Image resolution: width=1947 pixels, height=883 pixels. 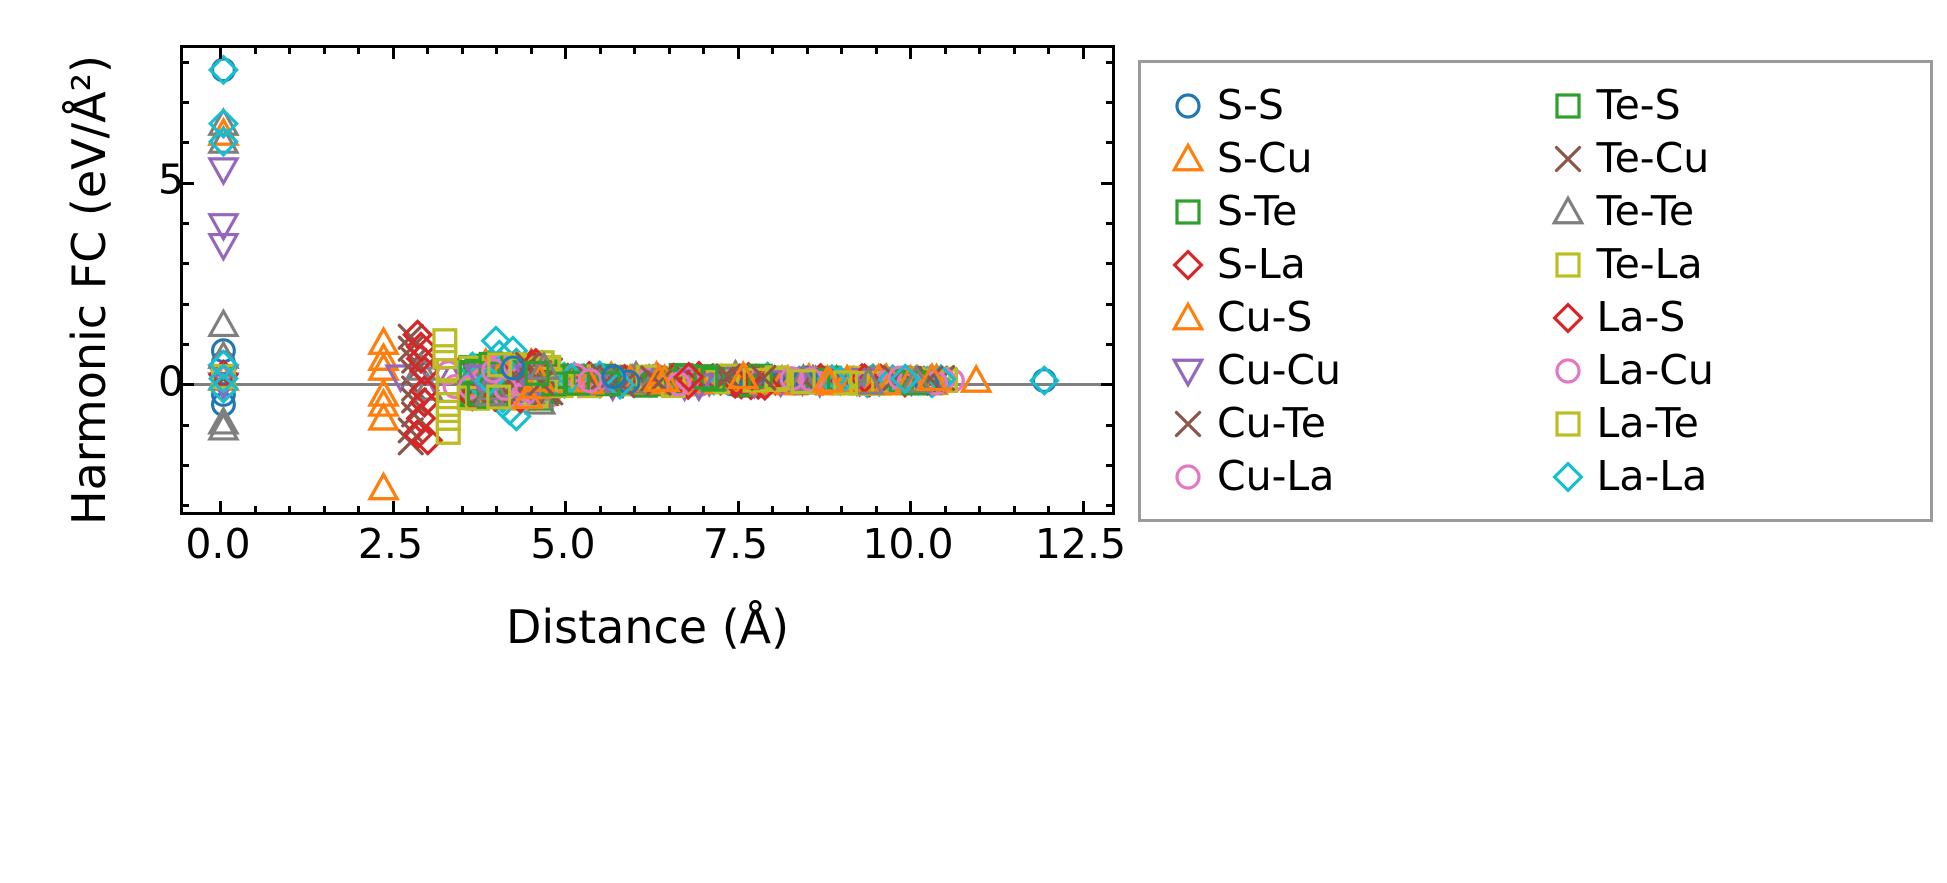 What do you see at coordinates (1080, 544) in the screenshot?
I see `x-tick-label: 12.5` at bounding box center [1080, 544].